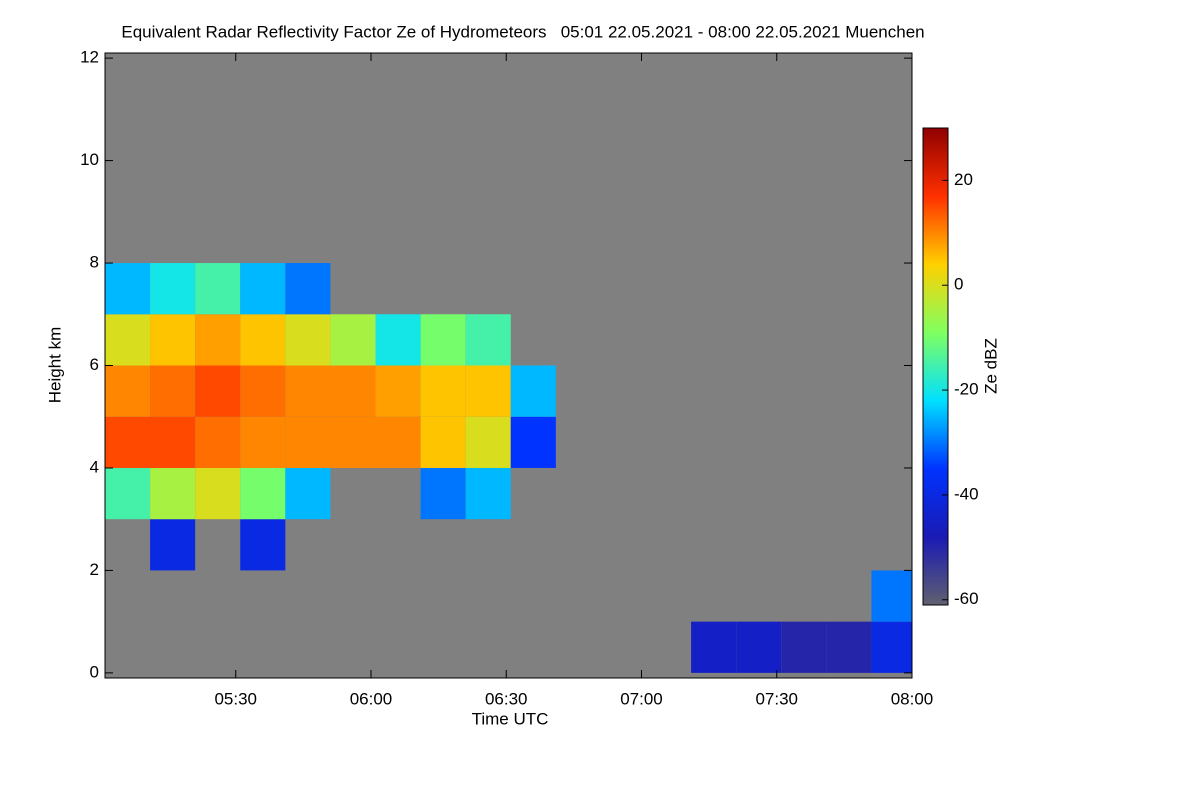 This screenshot has height=805, width=1200. I want to click on colorbar, so click(935, 366).